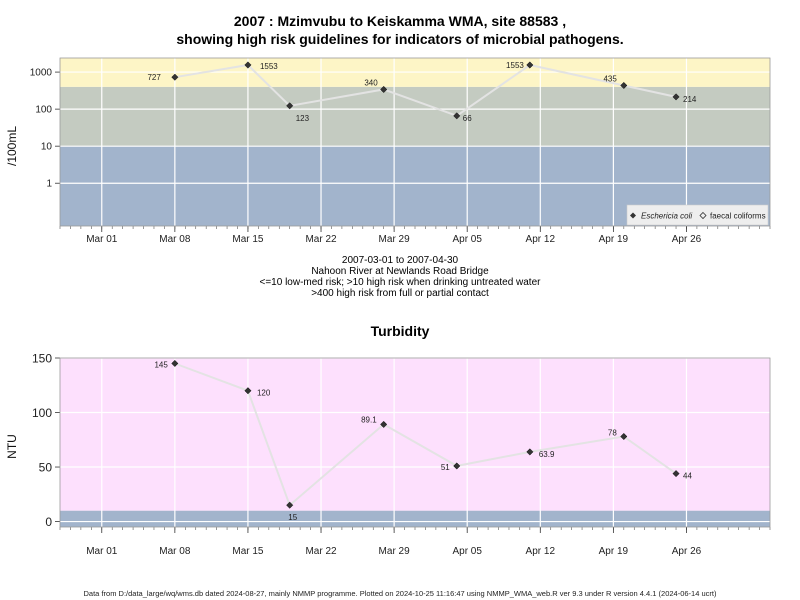 This screenshot has width=800, height=600. Describe the element at coordinates (371, 82) in the screenshot. I see `microbial-data-label: 340` at that location.